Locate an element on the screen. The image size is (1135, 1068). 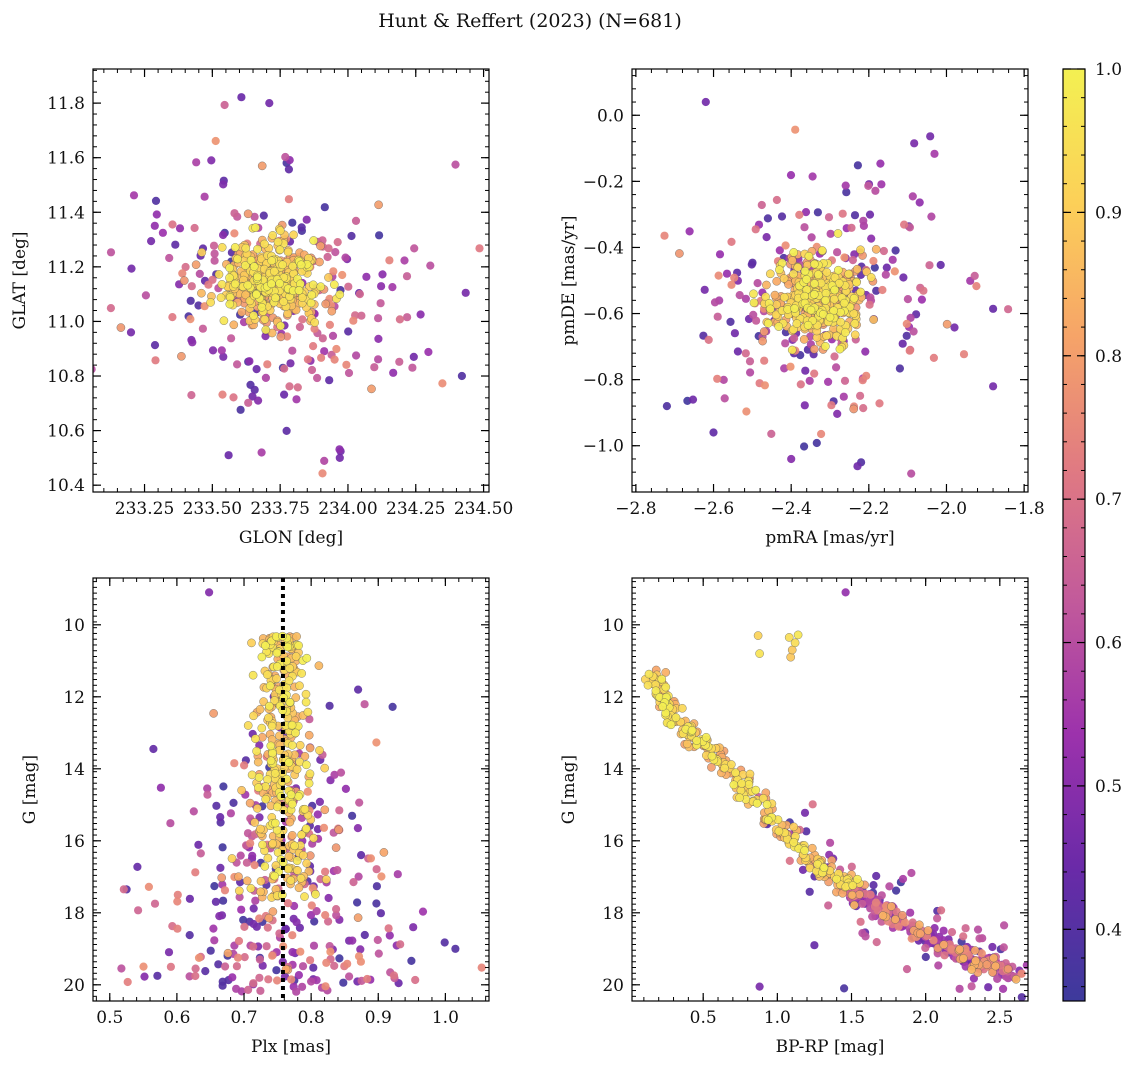
x-tick-label: −2.8 is located at coordinates (635, 509).